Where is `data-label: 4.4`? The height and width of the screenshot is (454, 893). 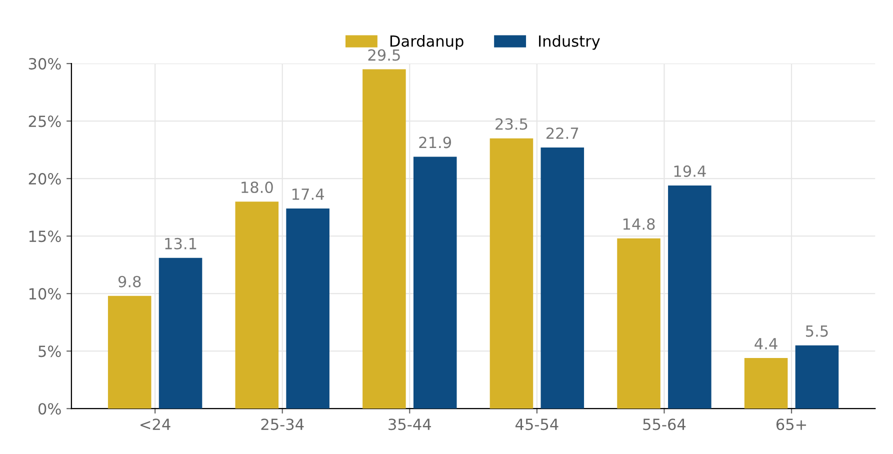 data-label: 4.4 is located at coordinates (766, 344).